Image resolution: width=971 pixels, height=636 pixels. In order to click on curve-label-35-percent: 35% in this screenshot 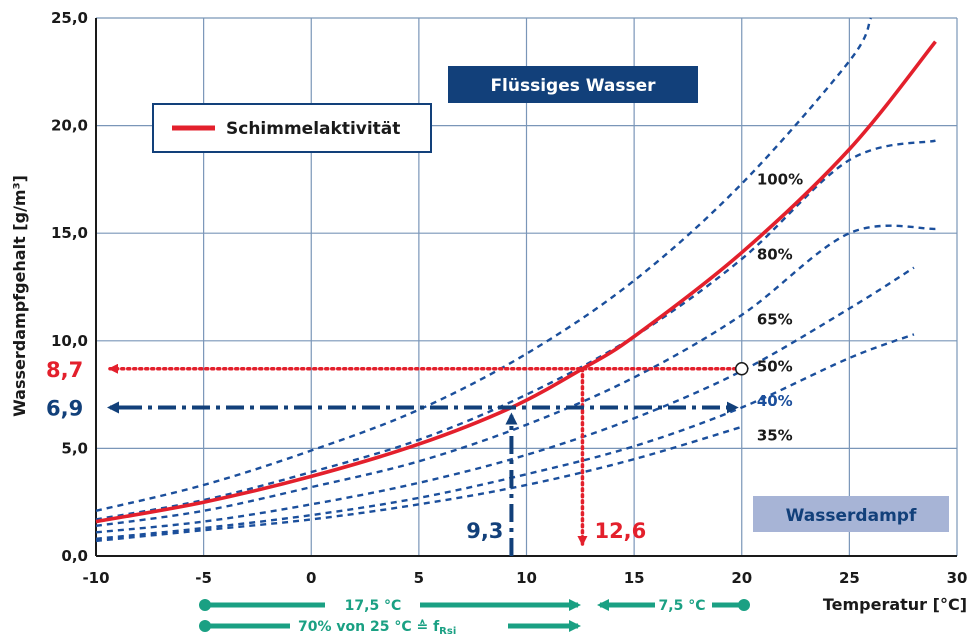, I will do `click(775, 435)`.